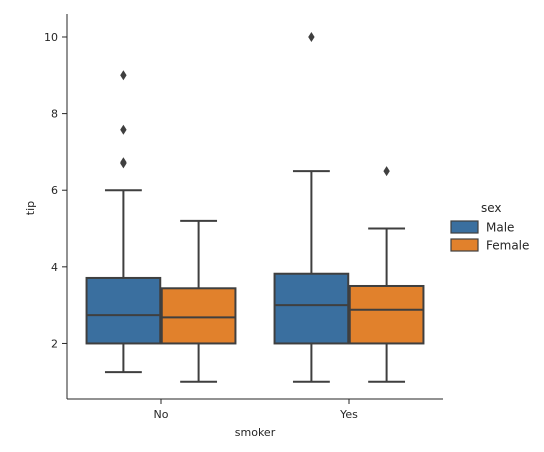 This screenshot has width=544, height=452. I want to click on y-axis: 2 4 6 8 10, so click(56, 206).